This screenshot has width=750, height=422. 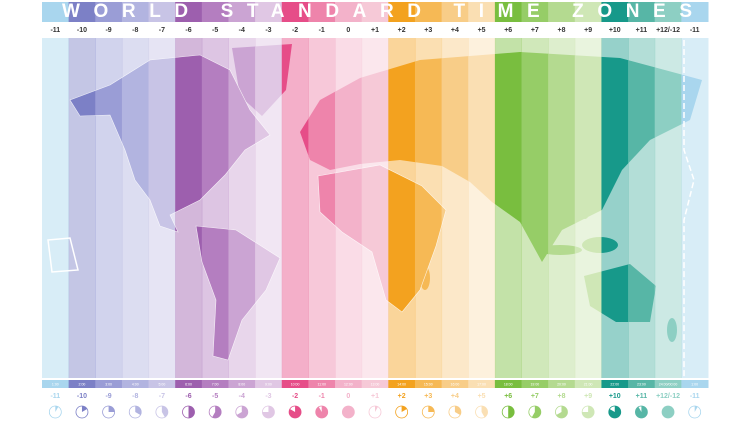 What do you see at coordinates (188, 30) in the screenshot?
I see `zone-label: -6` at bounding box center [188, 30].